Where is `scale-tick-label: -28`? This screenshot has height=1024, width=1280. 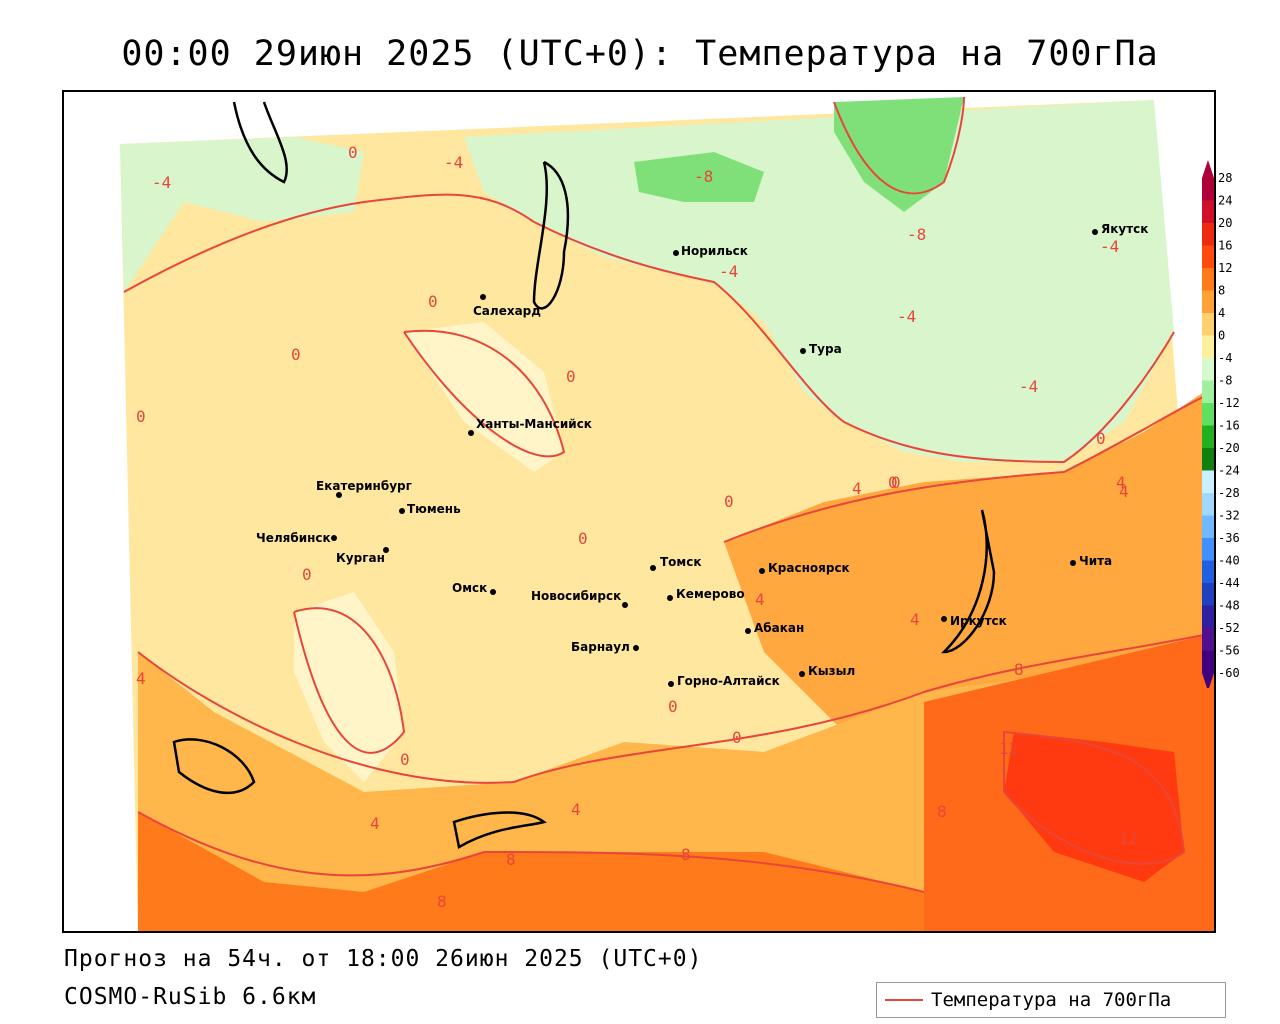 scale-tick-label: -28 is located at coordinates (1229, 493).